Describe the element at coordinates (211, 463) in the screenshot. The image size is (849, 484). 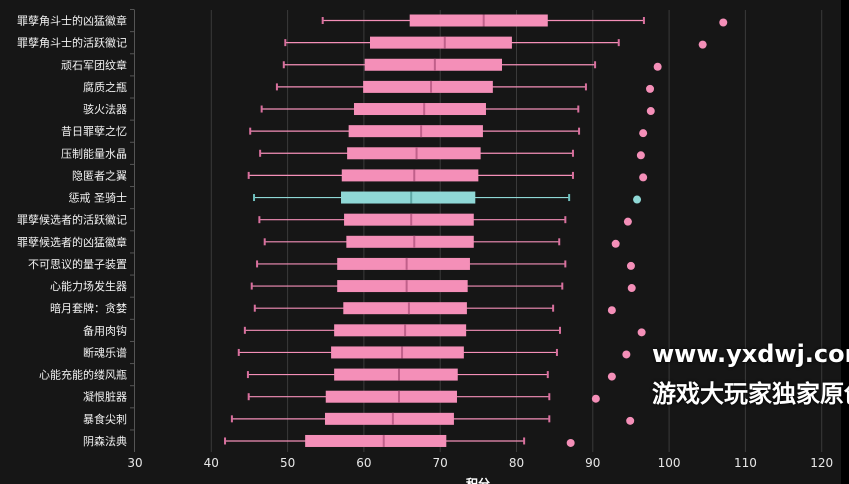
I see `x-tick-label: 40` at that location.